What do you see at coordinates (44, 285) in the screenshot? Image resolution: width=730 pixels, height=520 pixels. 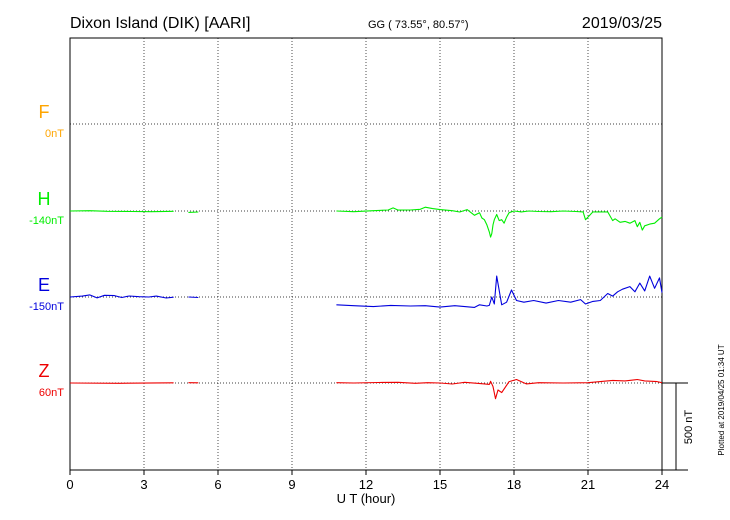 I see `channel-name-E: E` at bounding box center [44, 285].